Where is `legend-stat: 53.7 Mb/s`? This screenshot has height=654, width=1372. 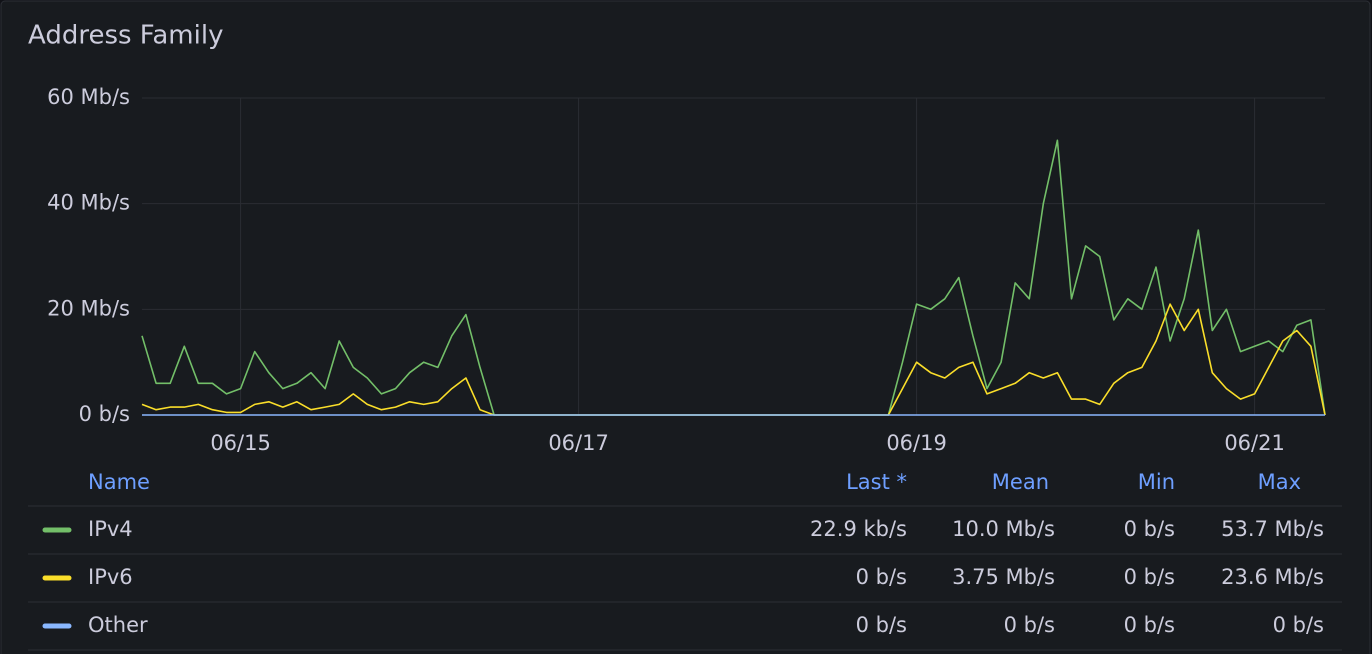 legend-stat: 53.7 Mb/s is located at coordinates (1272, 529).